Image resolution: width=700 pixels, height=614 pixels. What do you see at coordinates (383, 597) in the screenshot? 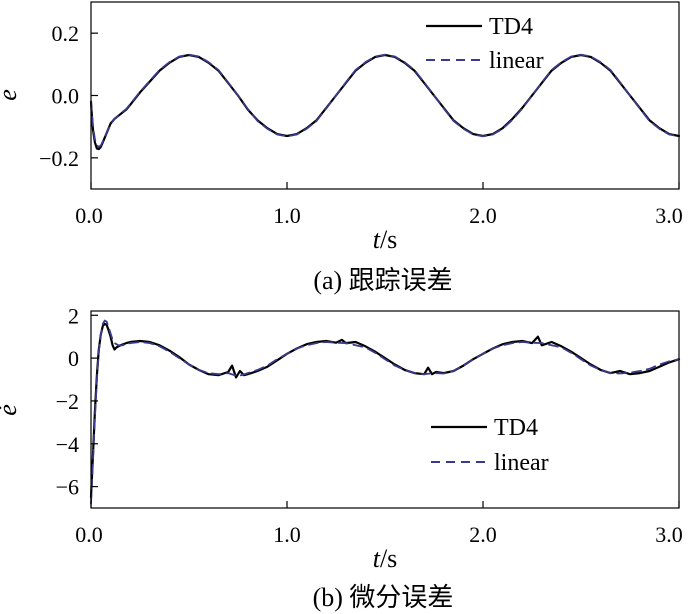
I see `panel-b-caption: (b) 微分误差` at bounding box center [383, 597].